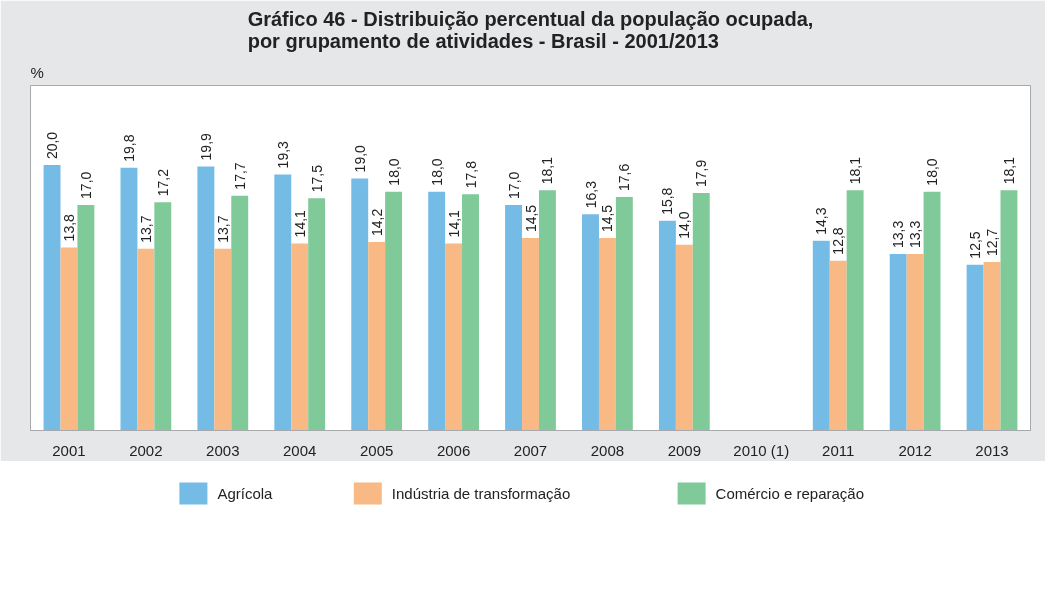 The height and width of the screenshot is (594, 1053). Describe the element at coordinates (453, 450) in the screenshot. I see `x-tick-label: 2006` at that location.